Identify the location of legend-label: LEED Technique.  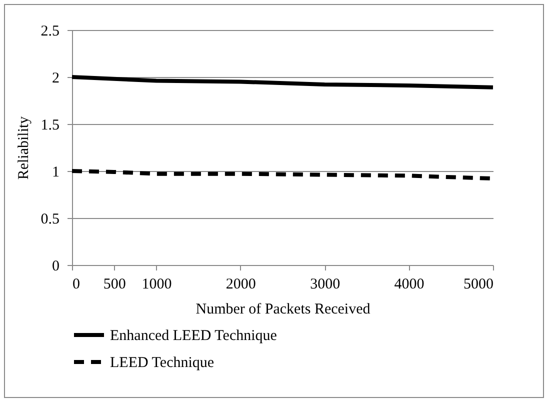
(162, 363).